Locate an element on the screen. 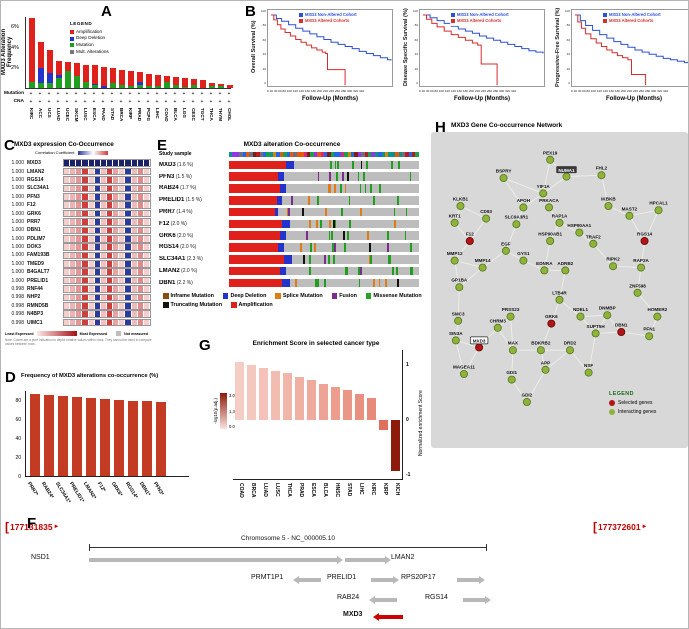  y-axis-ticks: 80 60 40 20 0 is located at coordinates (16, 435).